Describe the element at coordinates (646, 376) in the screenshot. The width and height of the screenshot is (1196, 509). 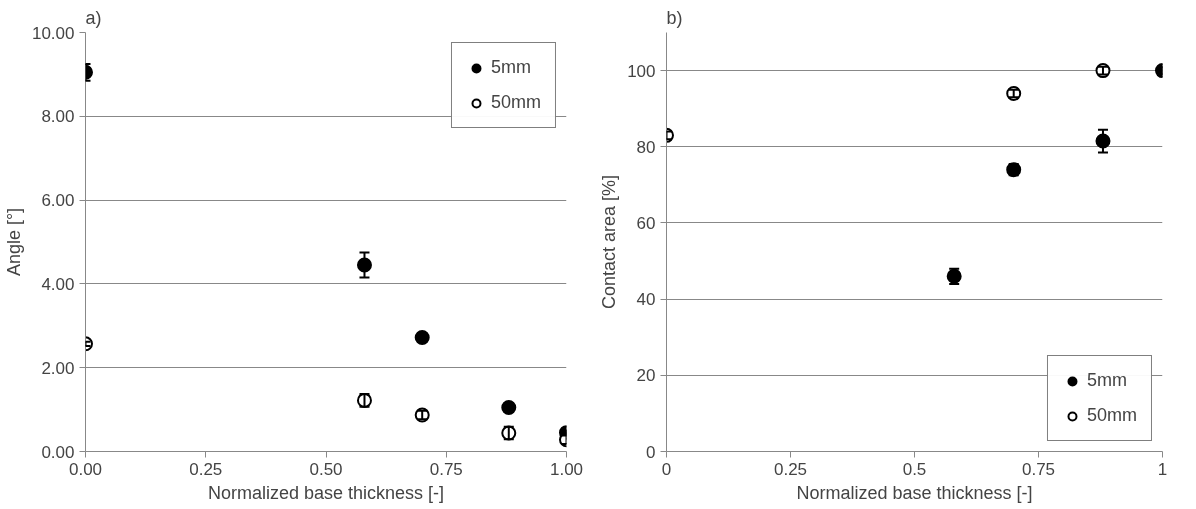
I see `y-tick-label: 20` at that location.